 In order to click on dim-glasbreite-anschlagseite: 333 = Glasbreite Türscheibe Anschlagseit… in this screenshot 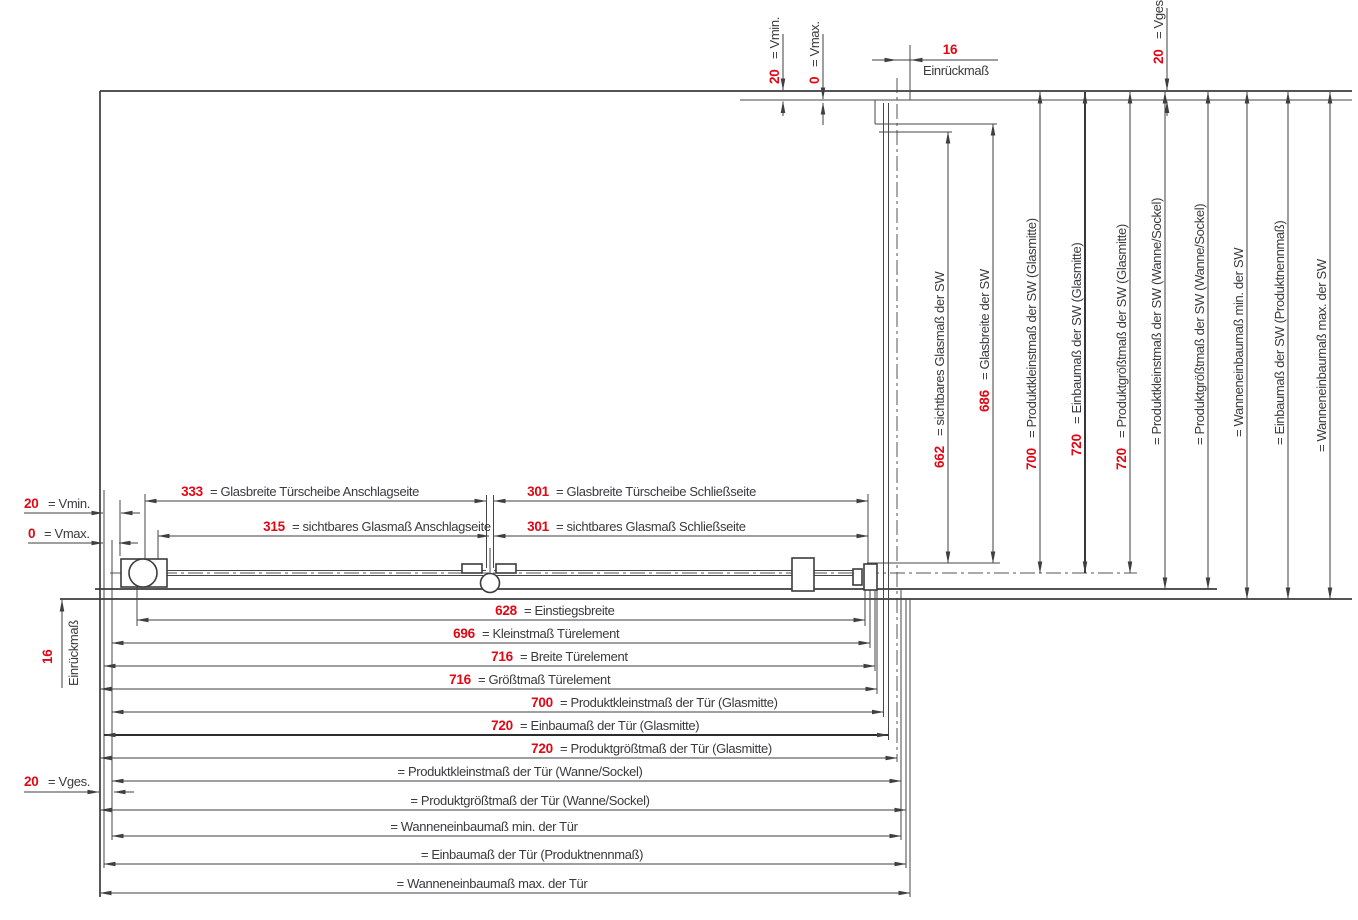, I will do `click(315, 494)`.